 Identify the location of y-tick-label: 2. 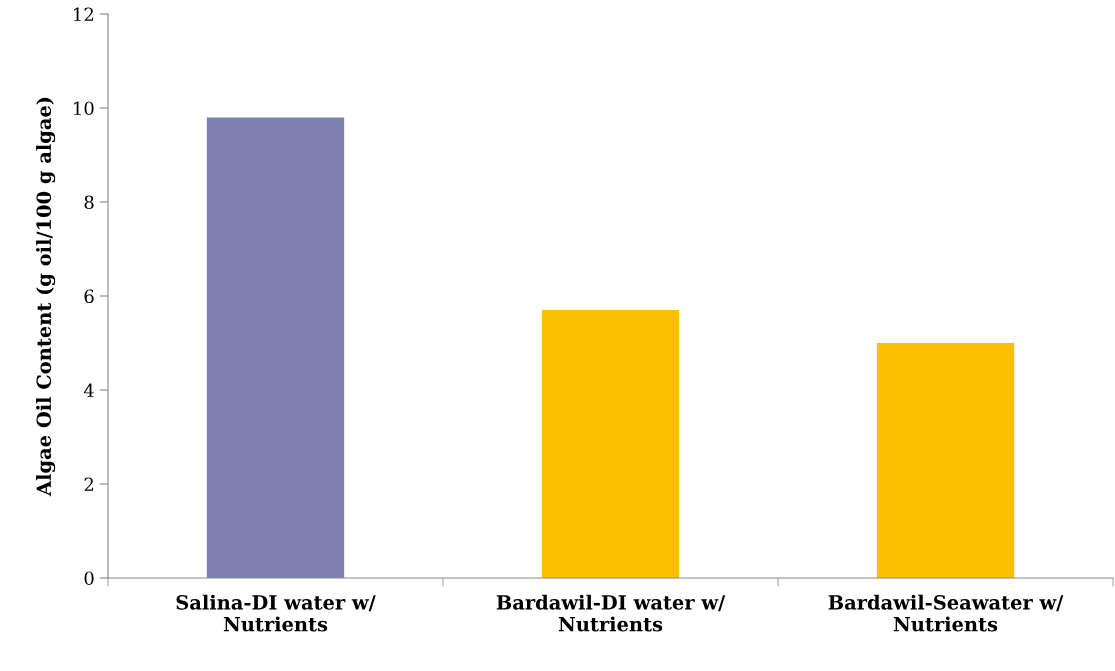
(89, 484).